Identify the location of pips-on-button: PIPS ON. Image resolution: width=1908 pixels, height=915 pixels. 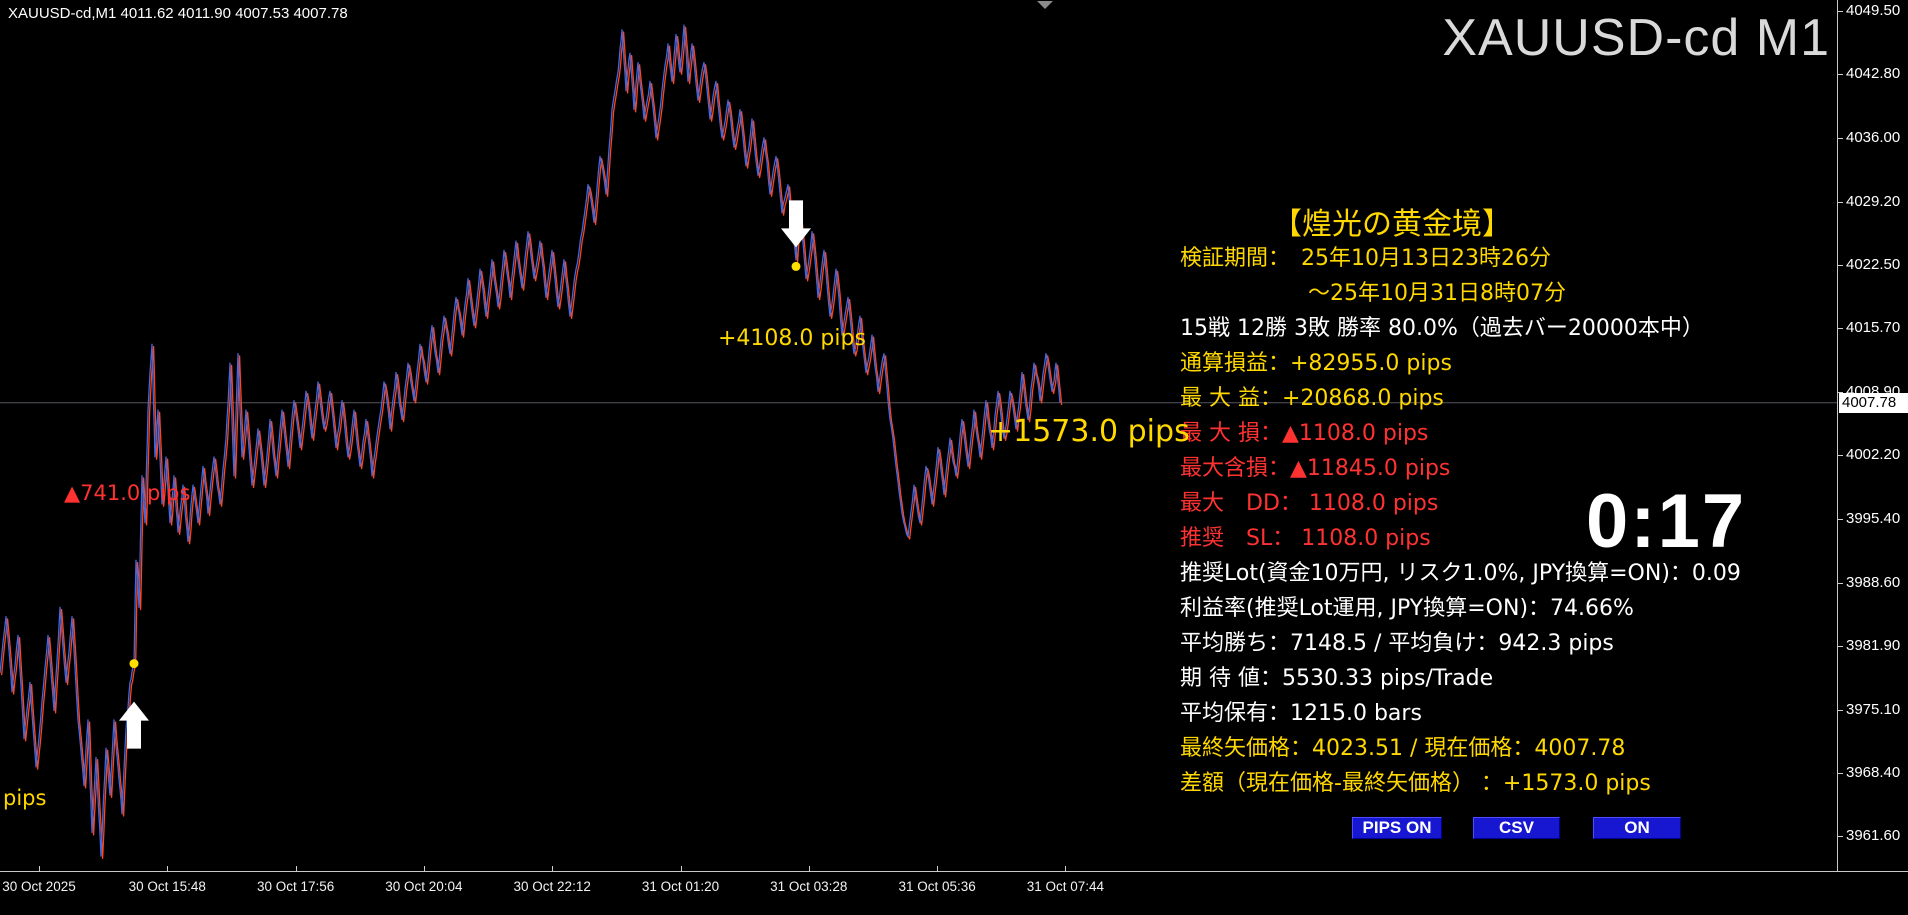
(1397, 828).